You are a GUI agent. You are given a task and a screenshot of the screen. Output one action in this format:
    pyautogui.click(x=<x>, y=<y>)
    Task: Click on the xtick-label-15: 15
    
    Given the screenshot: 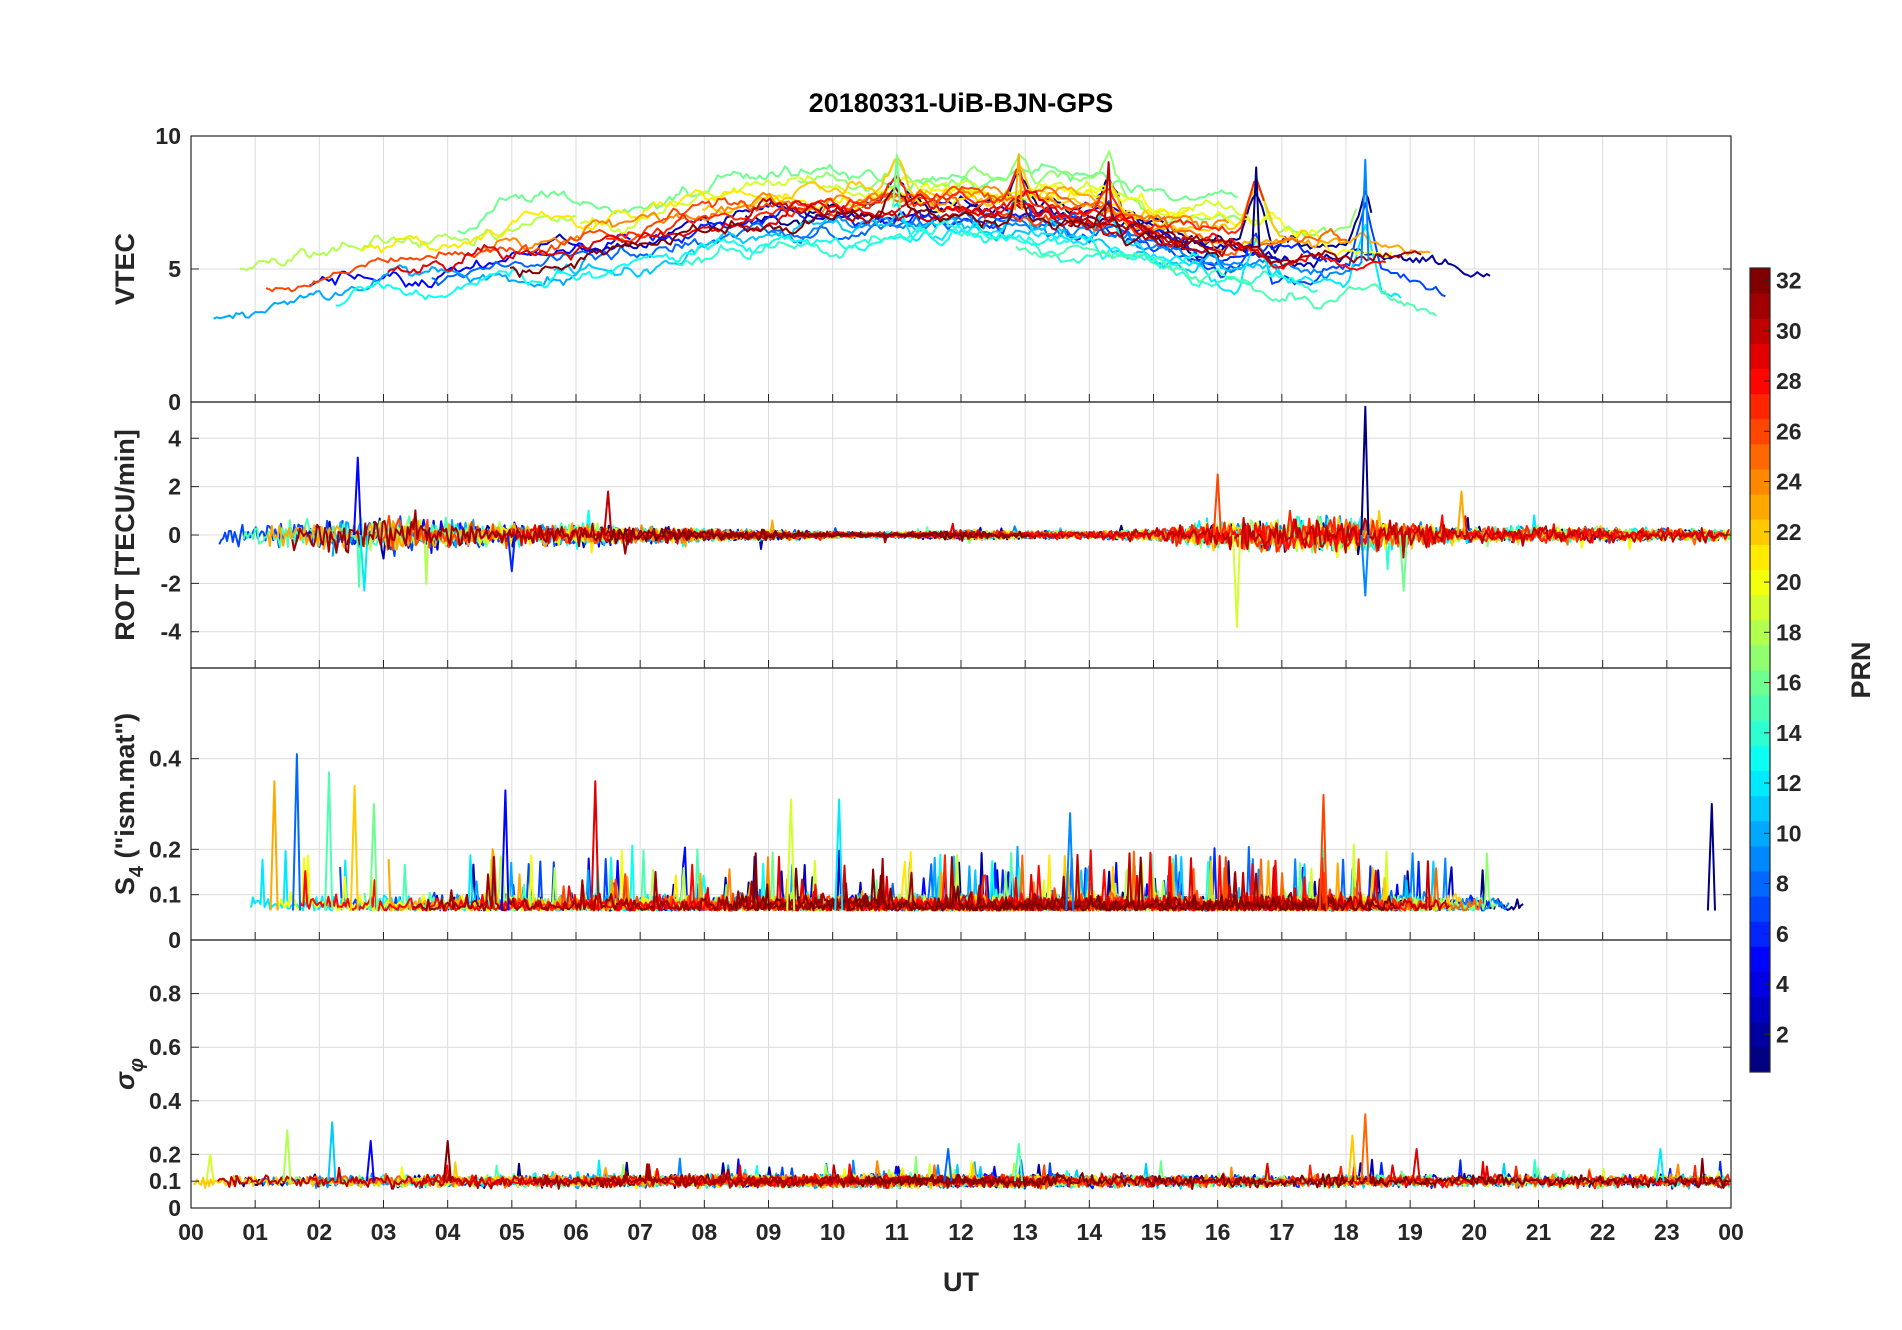 What is the action you would take?
    pyautogui.click(x=1154, y=1232)
    